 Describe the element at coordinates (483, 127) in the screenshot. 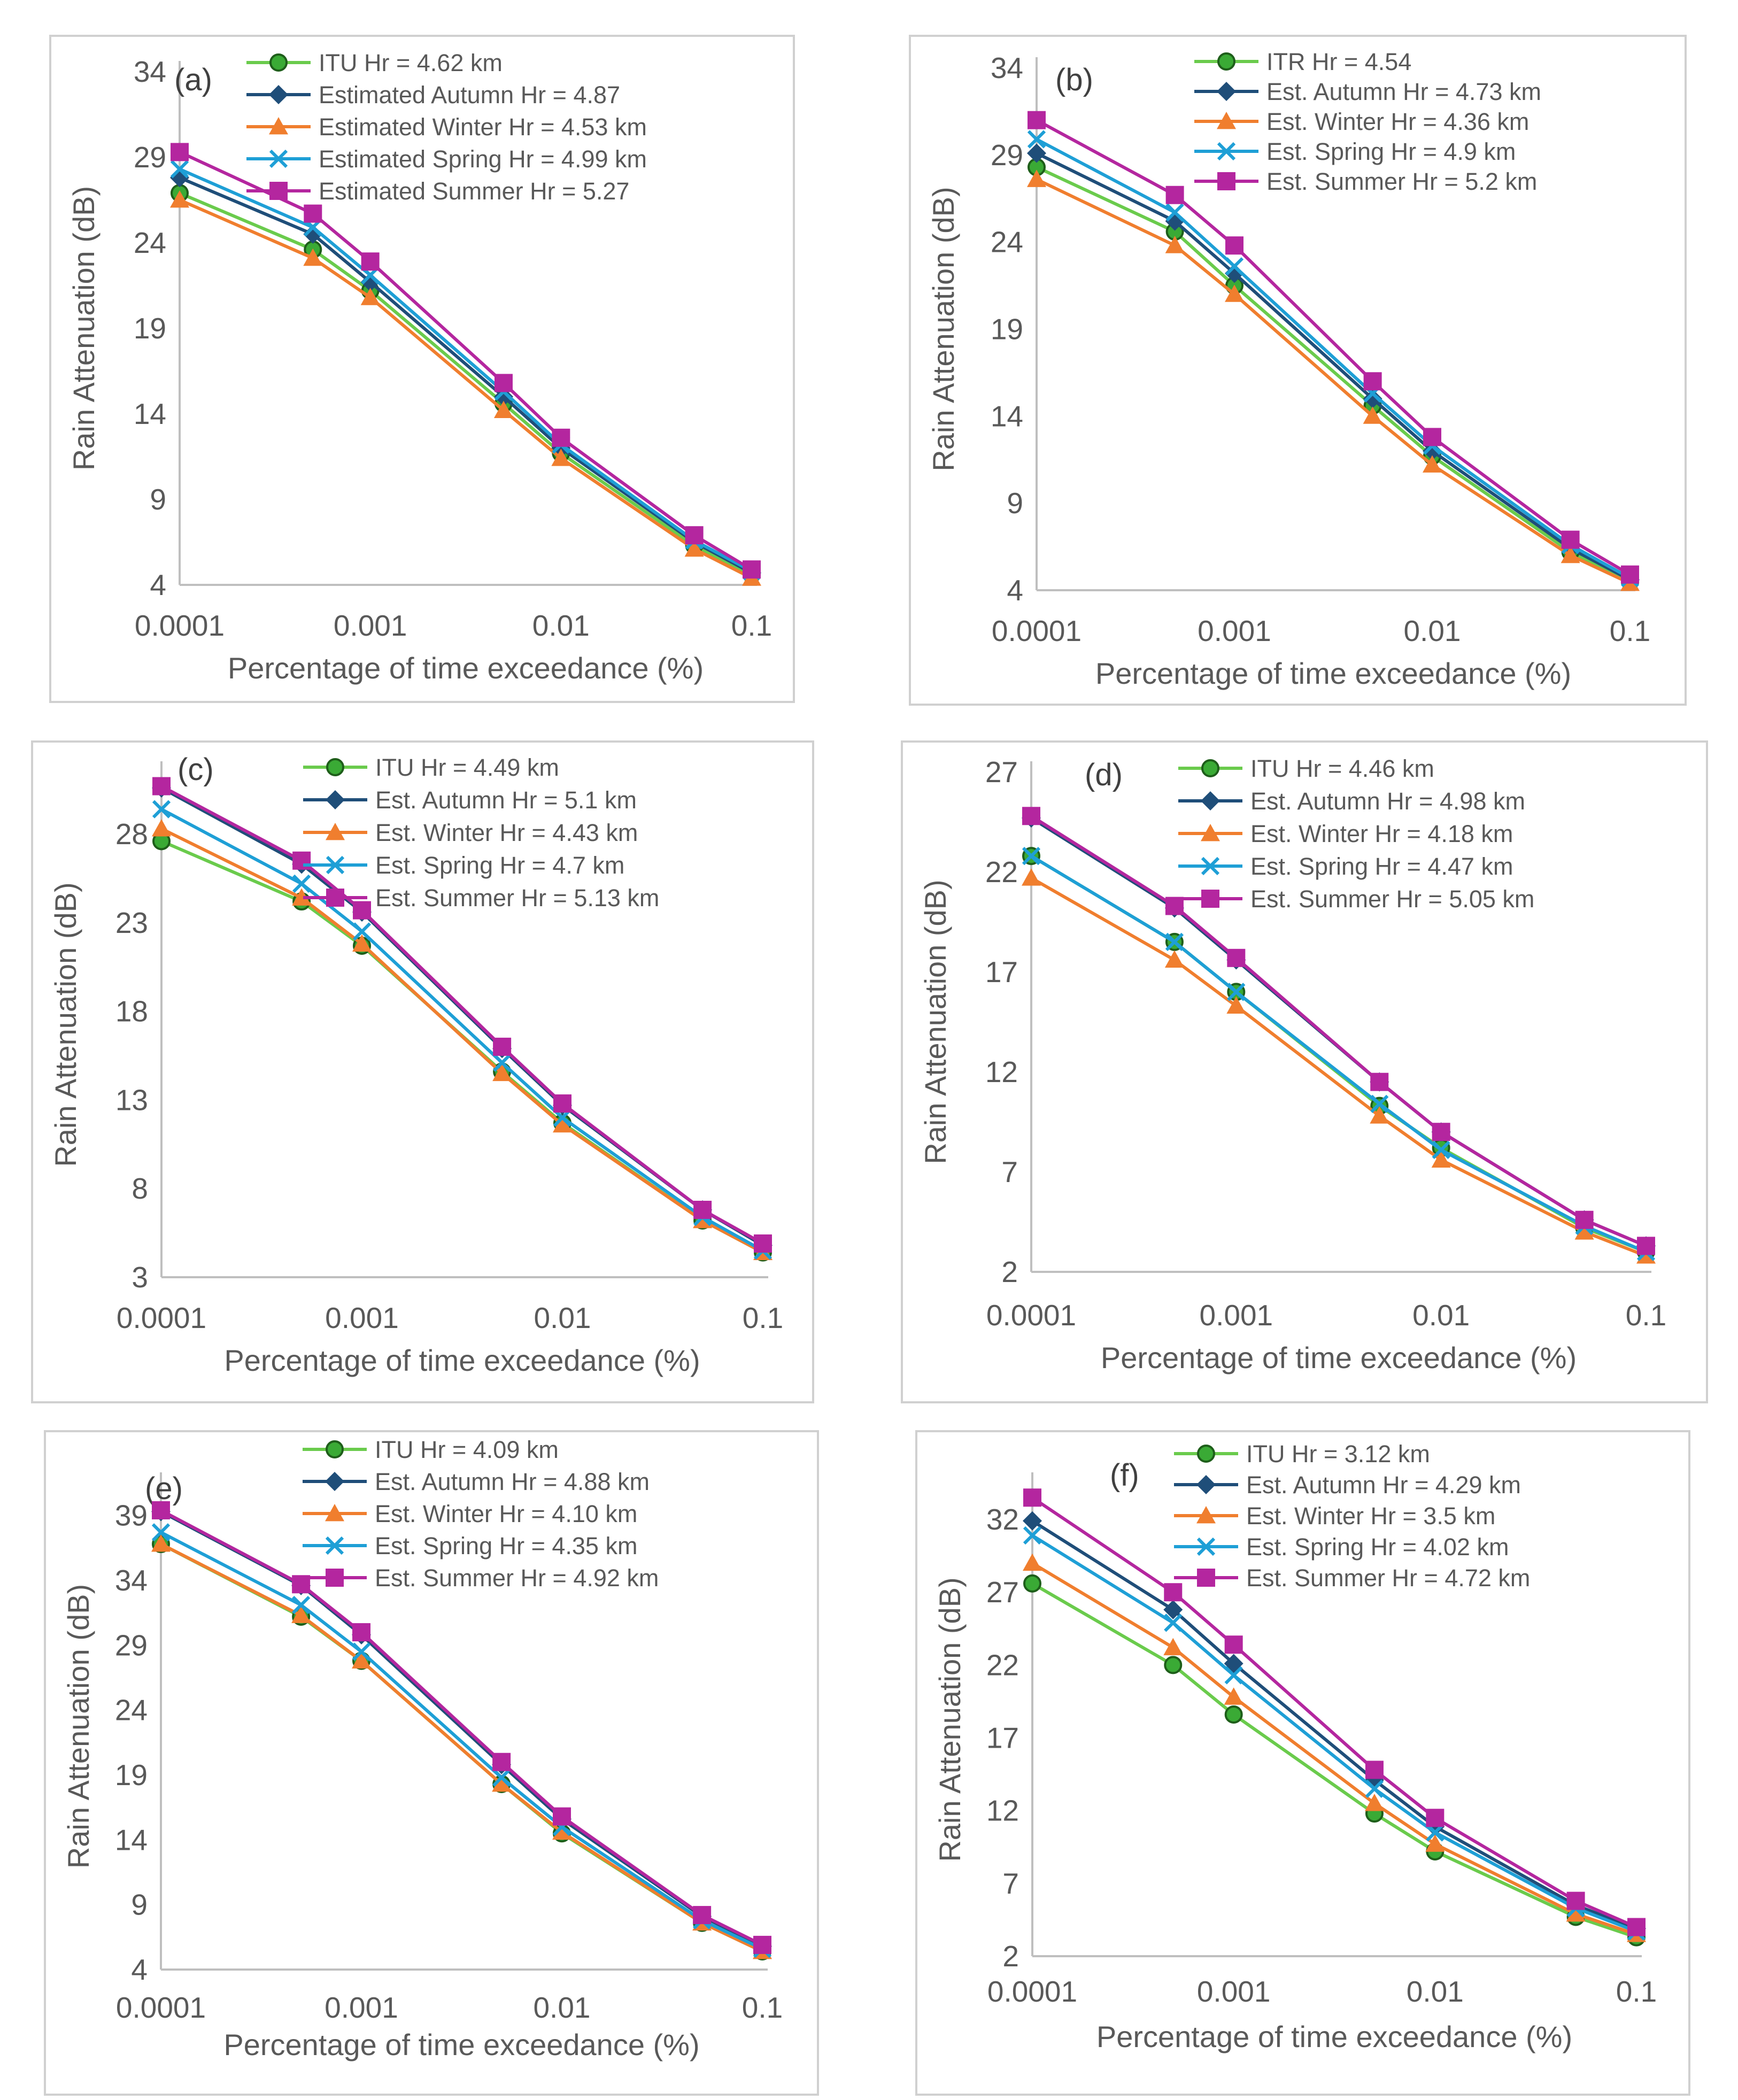

I see `legend-label: Estimated Winter Hr = 4.53 km` at that location.